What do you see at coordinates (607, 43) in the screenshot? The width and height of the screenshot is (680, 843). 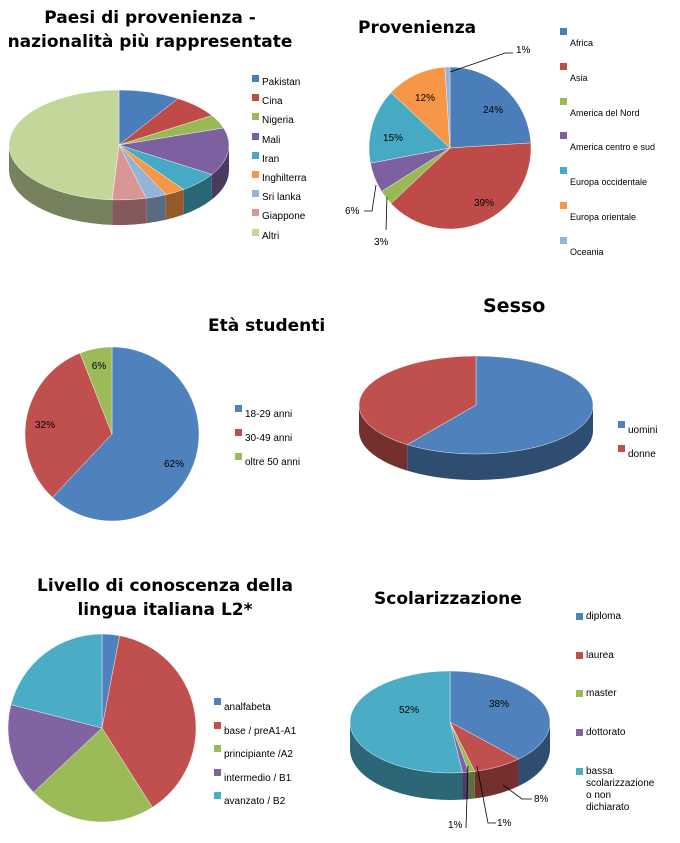 I see `legend-item: Africa` at bounding box center [607, 43].